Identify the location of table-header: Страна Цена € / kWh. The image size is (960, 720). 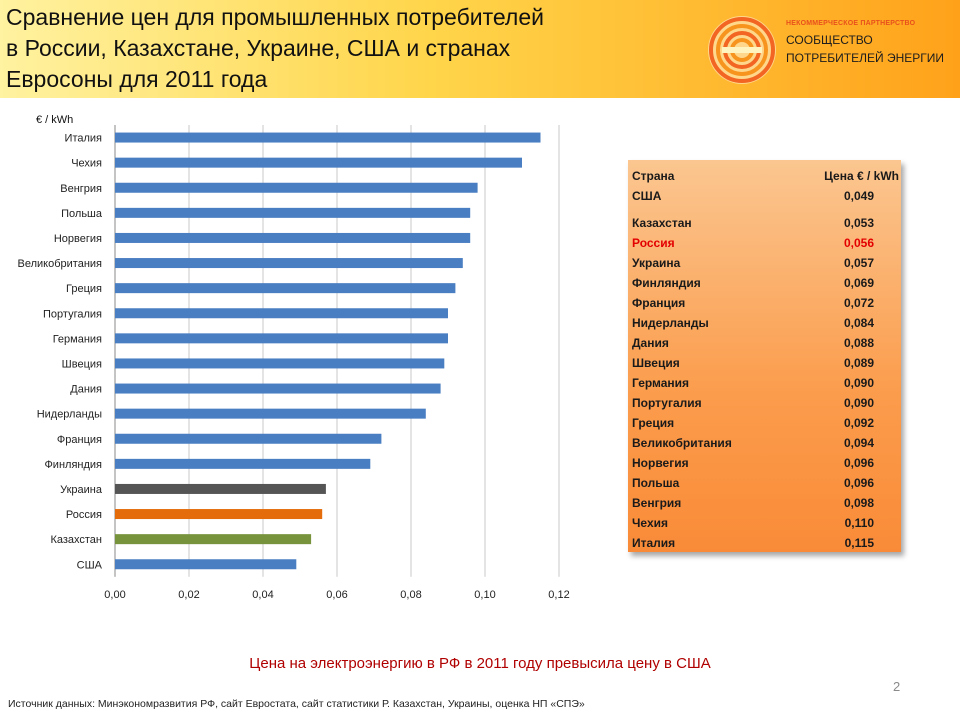
(764, 176).